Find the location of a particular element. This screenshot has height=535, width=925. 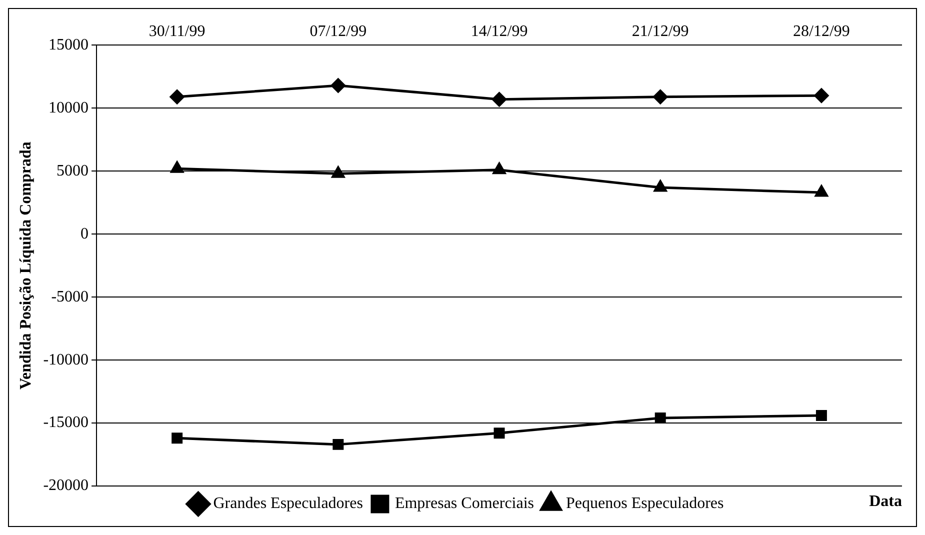

y-axis-title: Vendida Posição Líquida Comprada is located at coordinates (26, 266).